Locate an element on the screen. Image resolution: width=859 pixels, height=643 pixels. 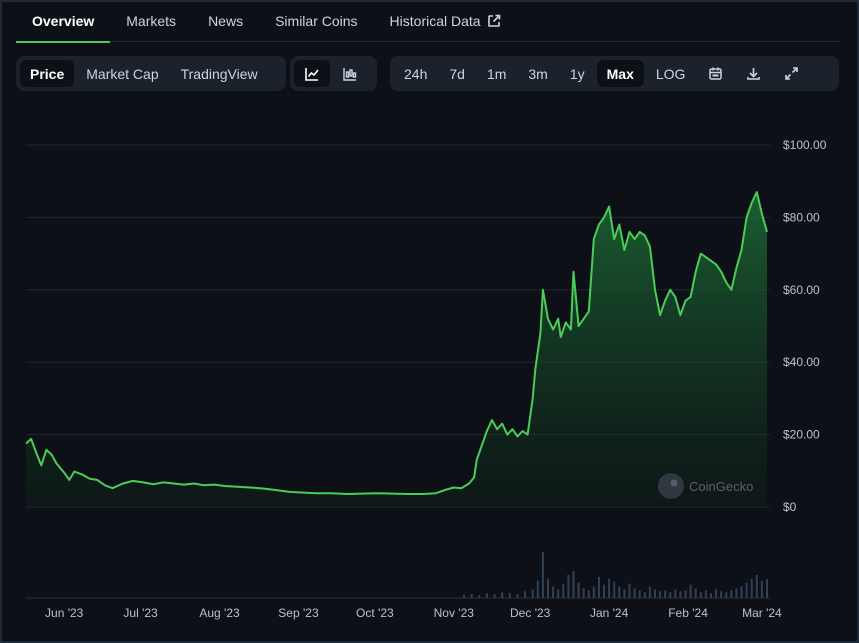
y-tick-label: $0 is located at coordinates (790, 507).